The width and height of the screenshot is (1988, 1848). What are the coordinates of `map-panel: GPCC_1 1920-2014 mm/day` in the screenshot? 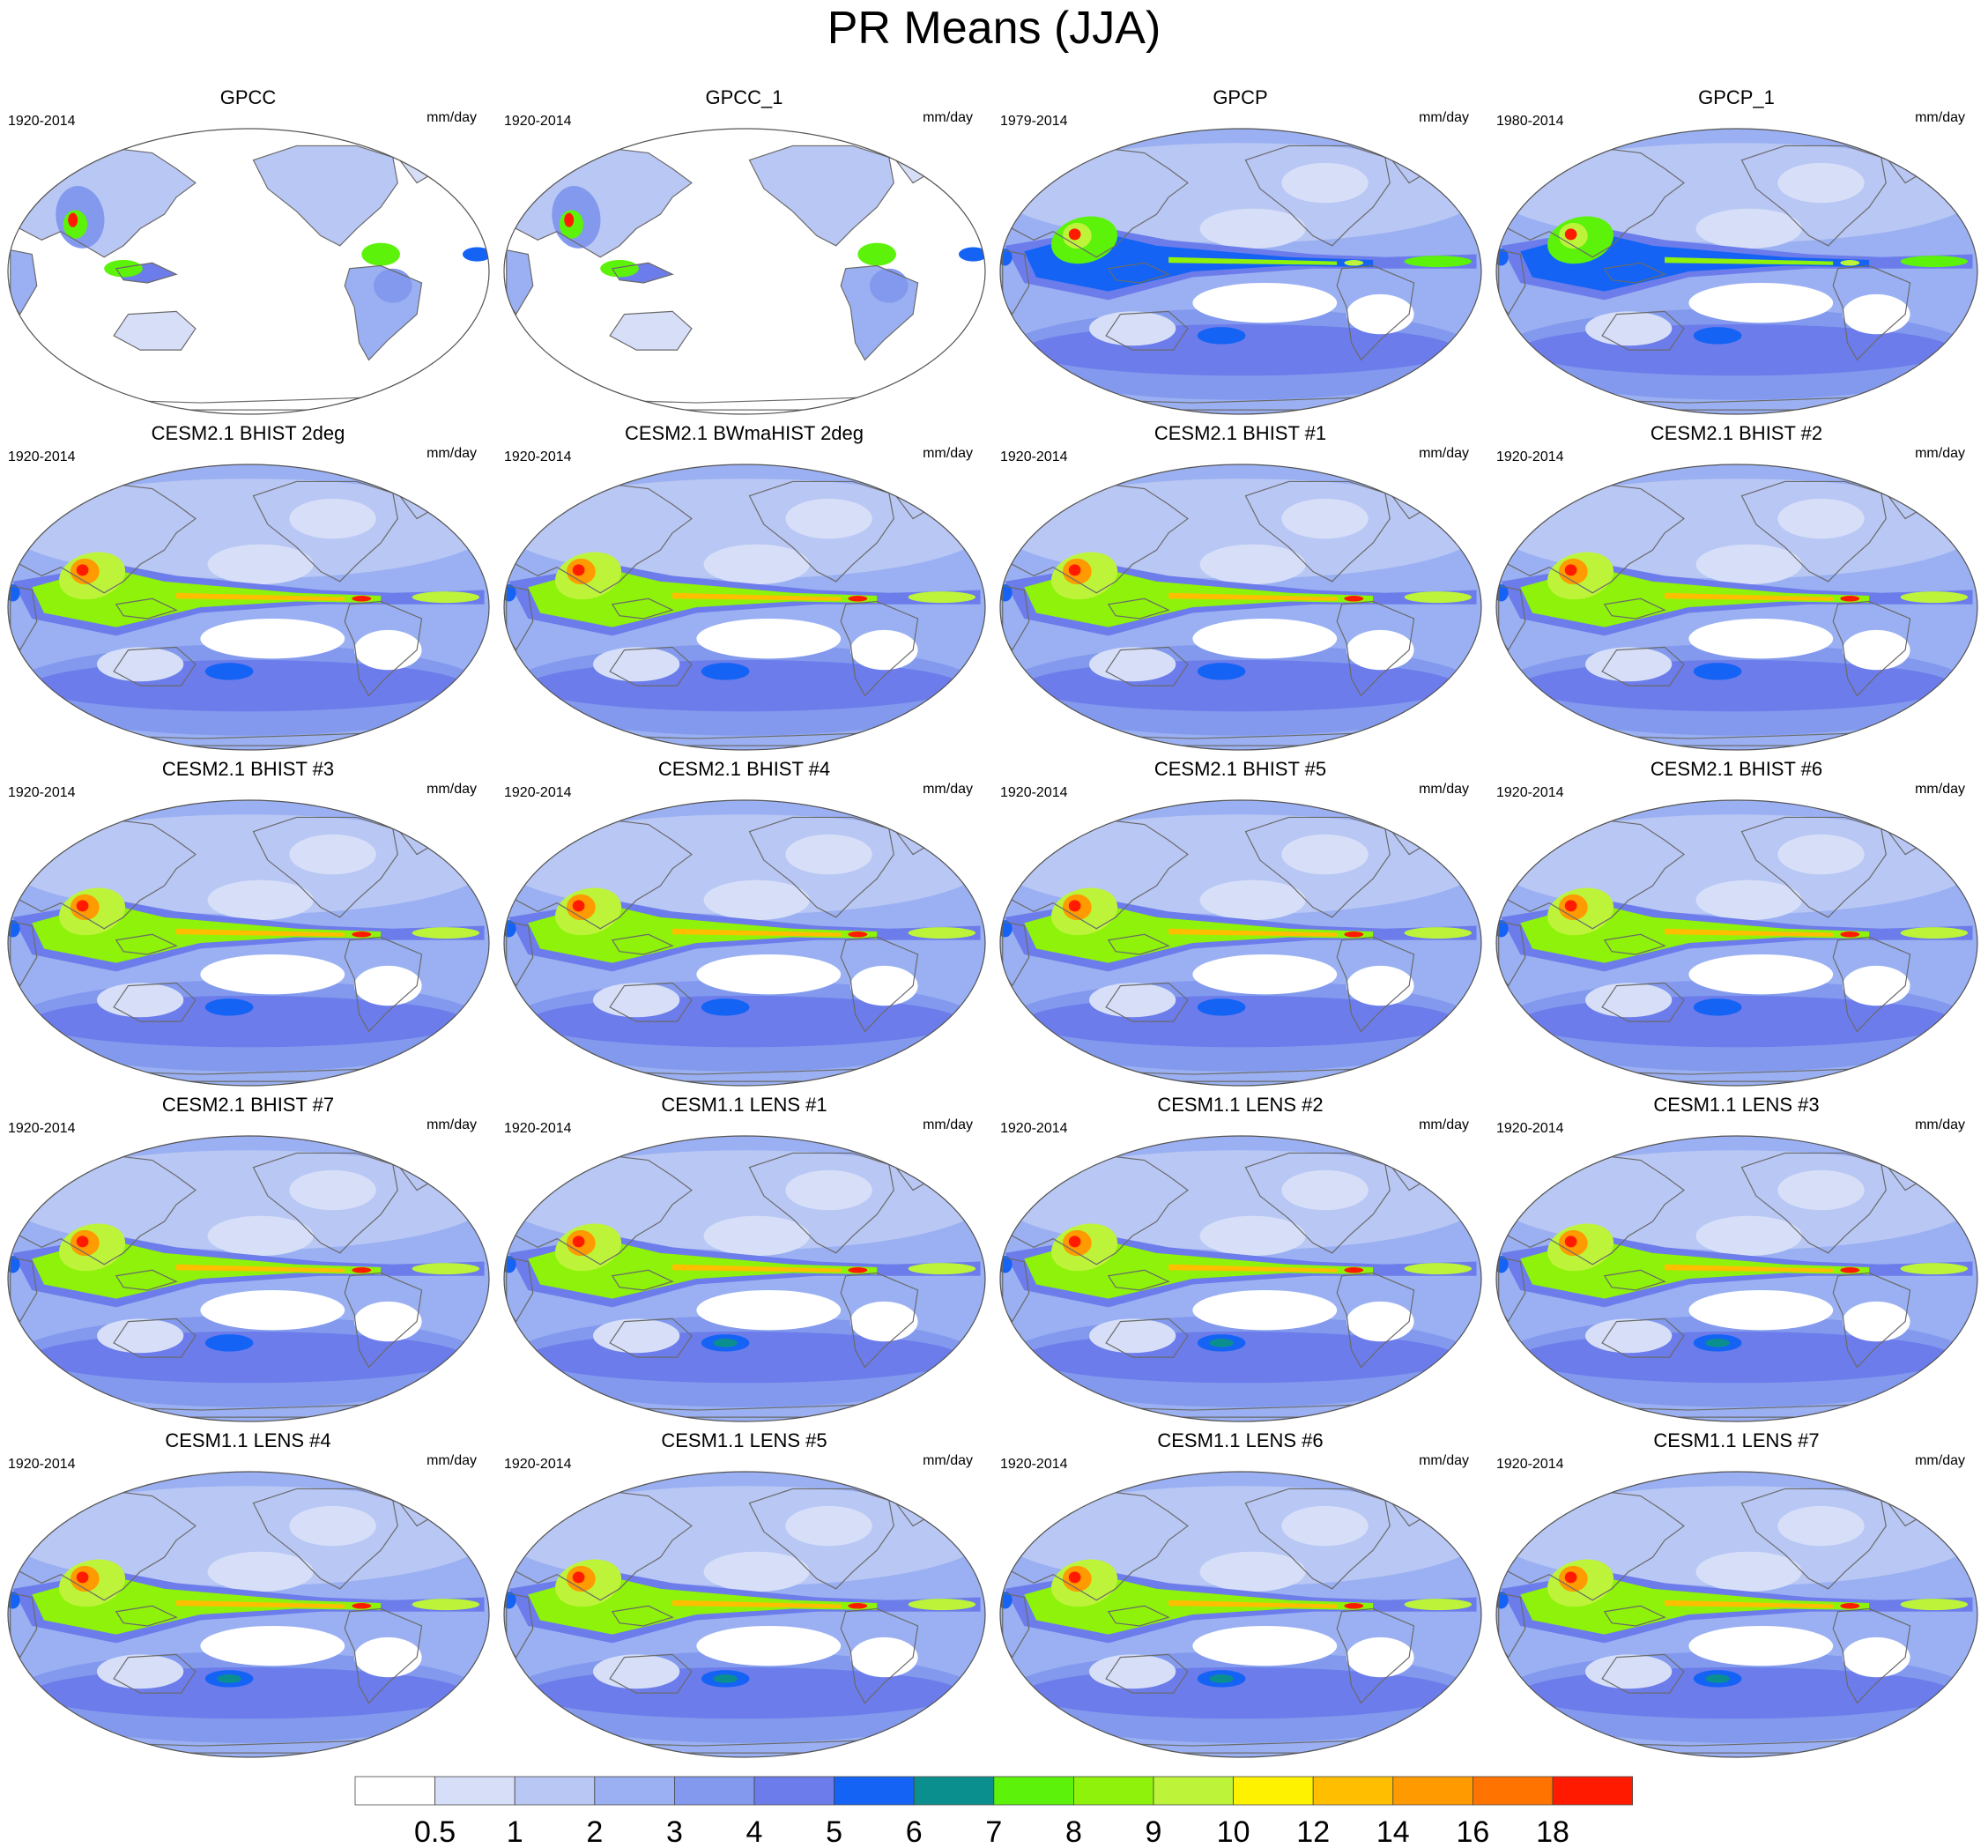 It's located at (744, 253).